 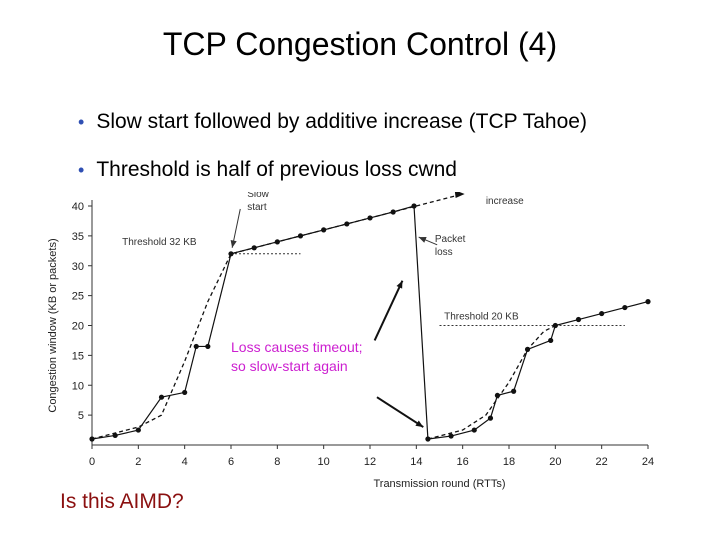 I want to click on annotation-text: Threshold 32 KB, so click(x=159, y=242).